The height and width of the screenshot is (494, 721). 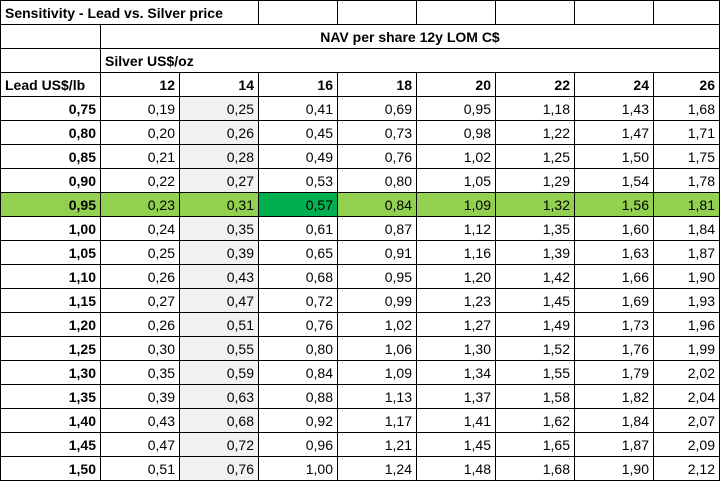 I want to click on nav-value-cell: 1,82, so click(x=614, y=396).